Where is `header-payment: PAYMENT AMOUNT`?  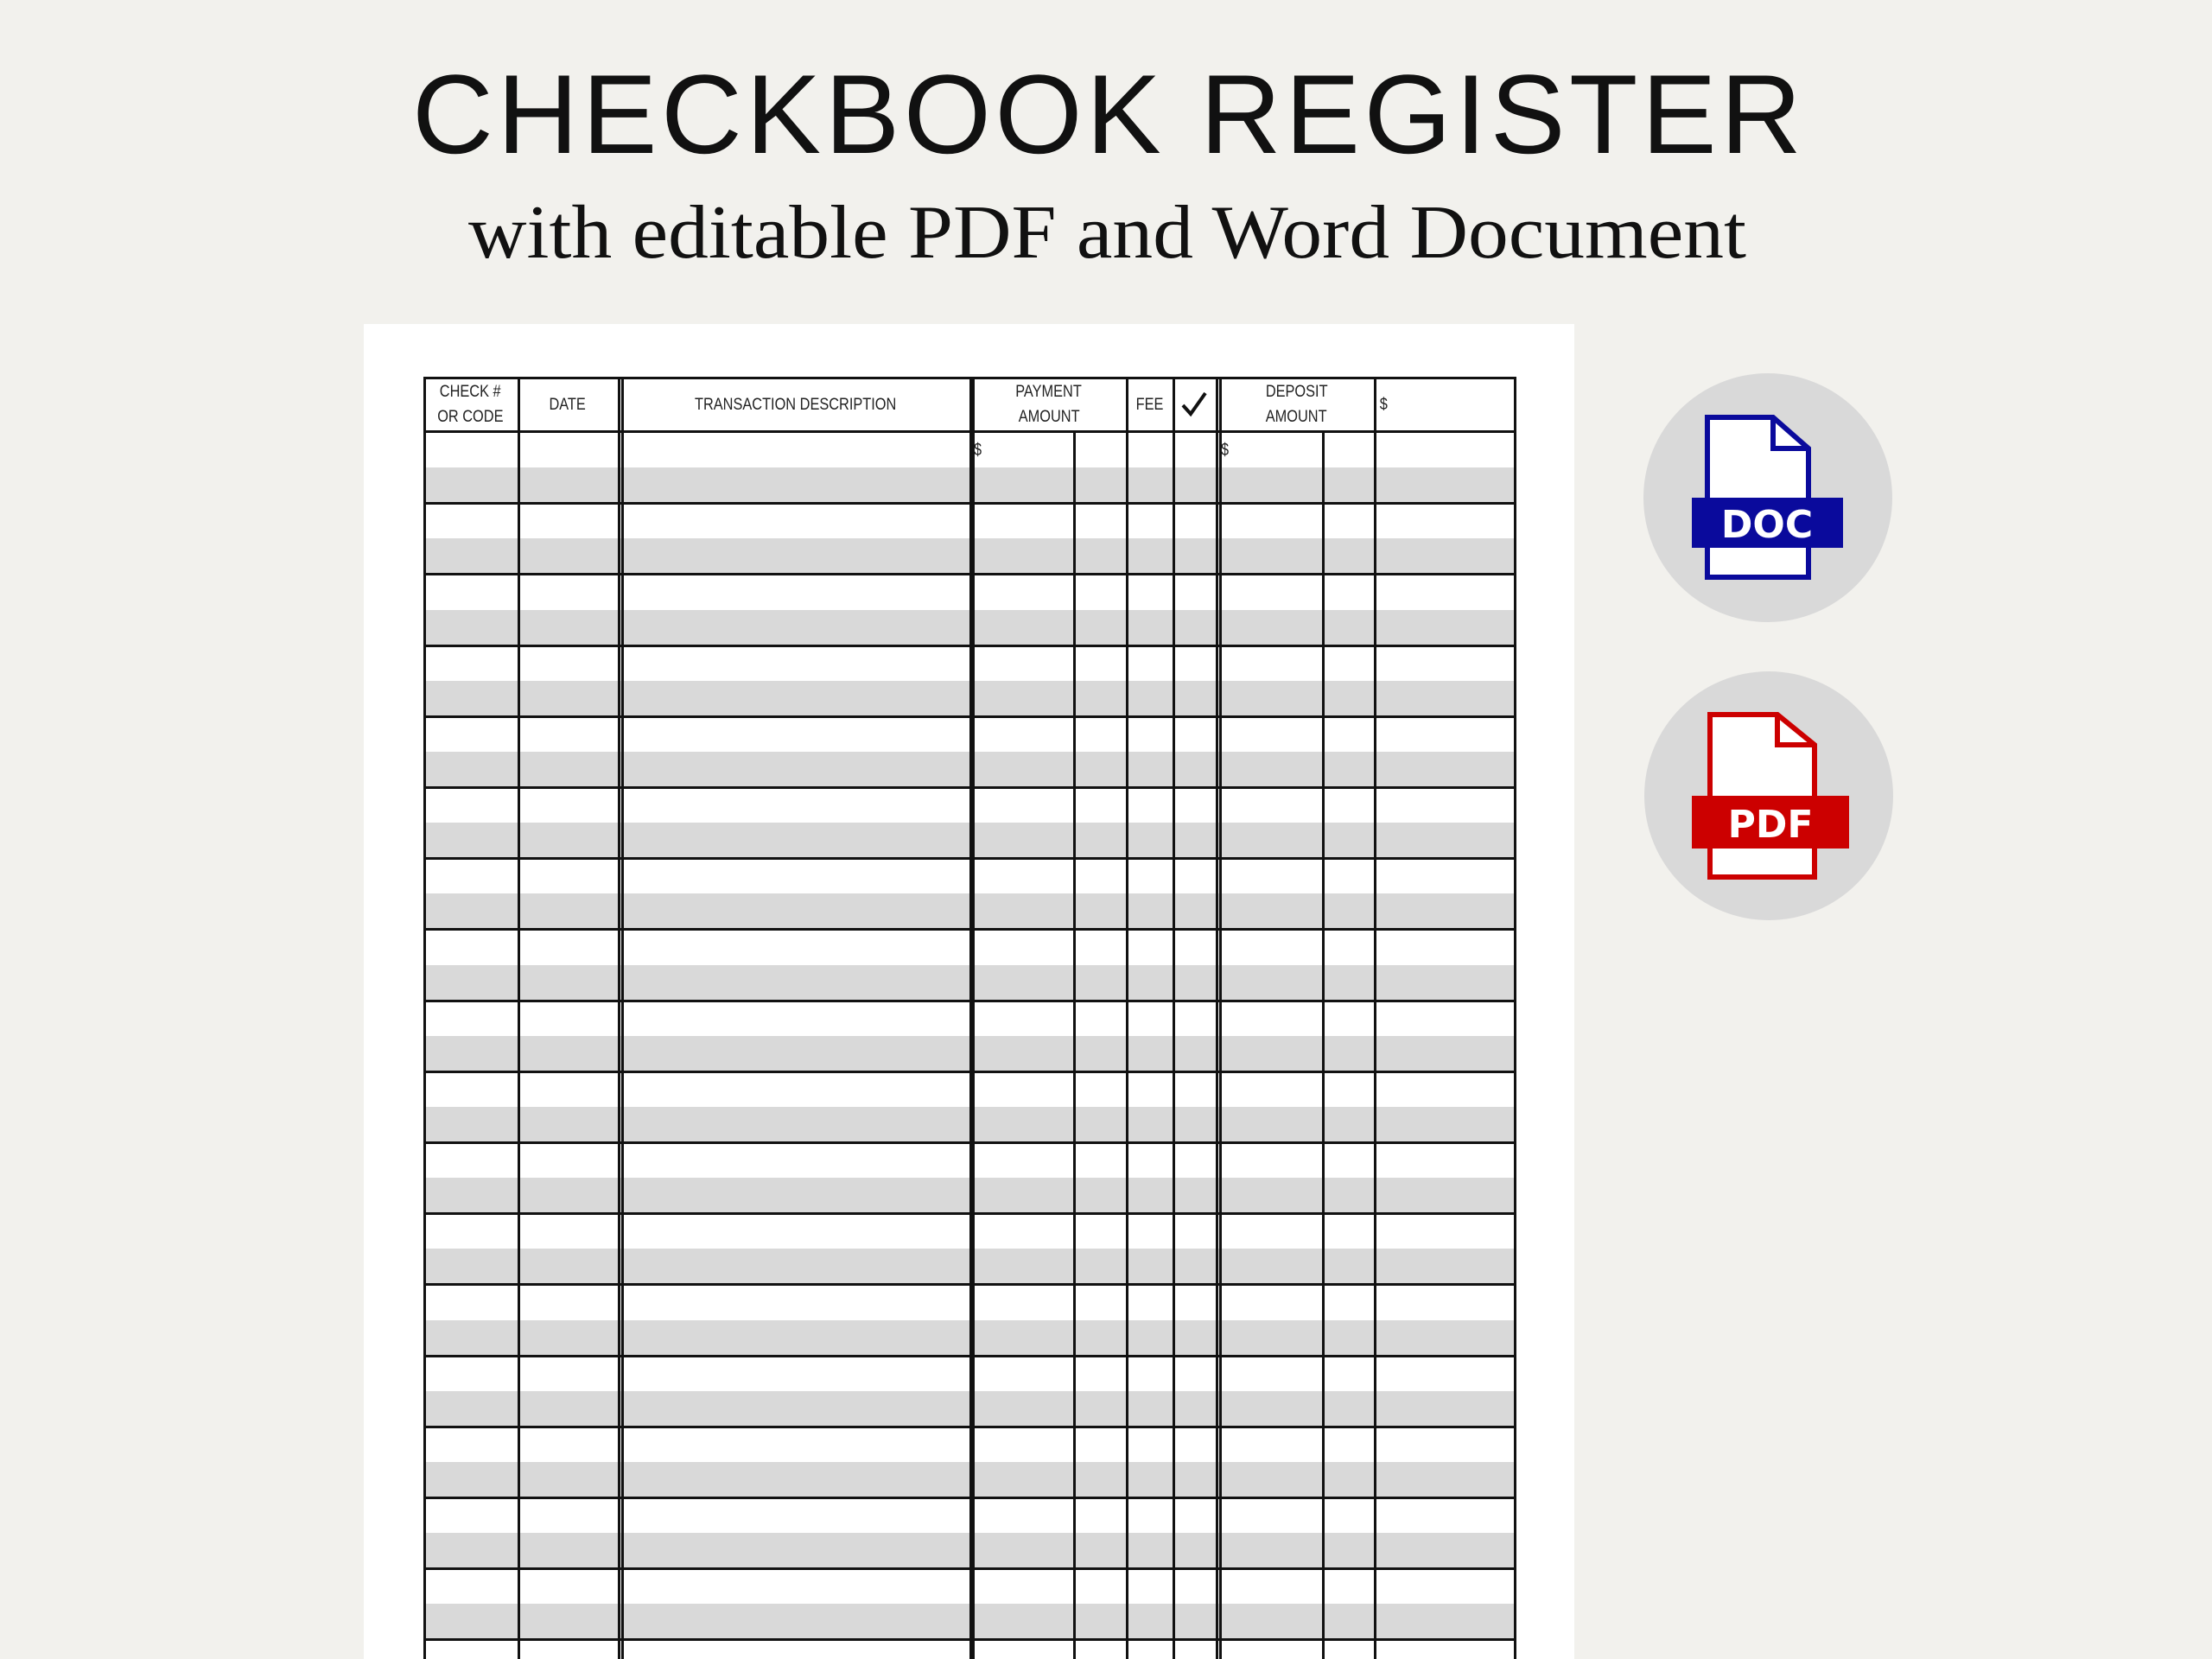 header-payment: PAYMENT AMOUNT is located at coordinates (1049, 404).